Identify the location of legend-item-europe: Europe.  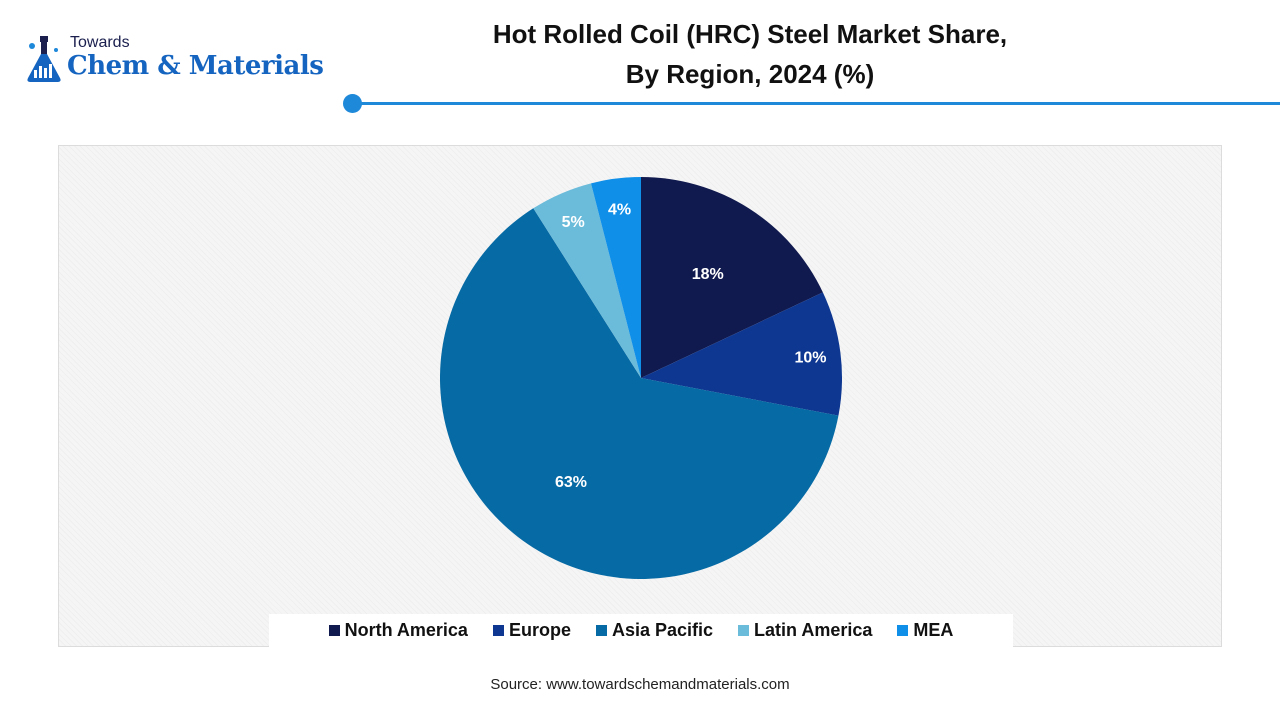
(531, 630).